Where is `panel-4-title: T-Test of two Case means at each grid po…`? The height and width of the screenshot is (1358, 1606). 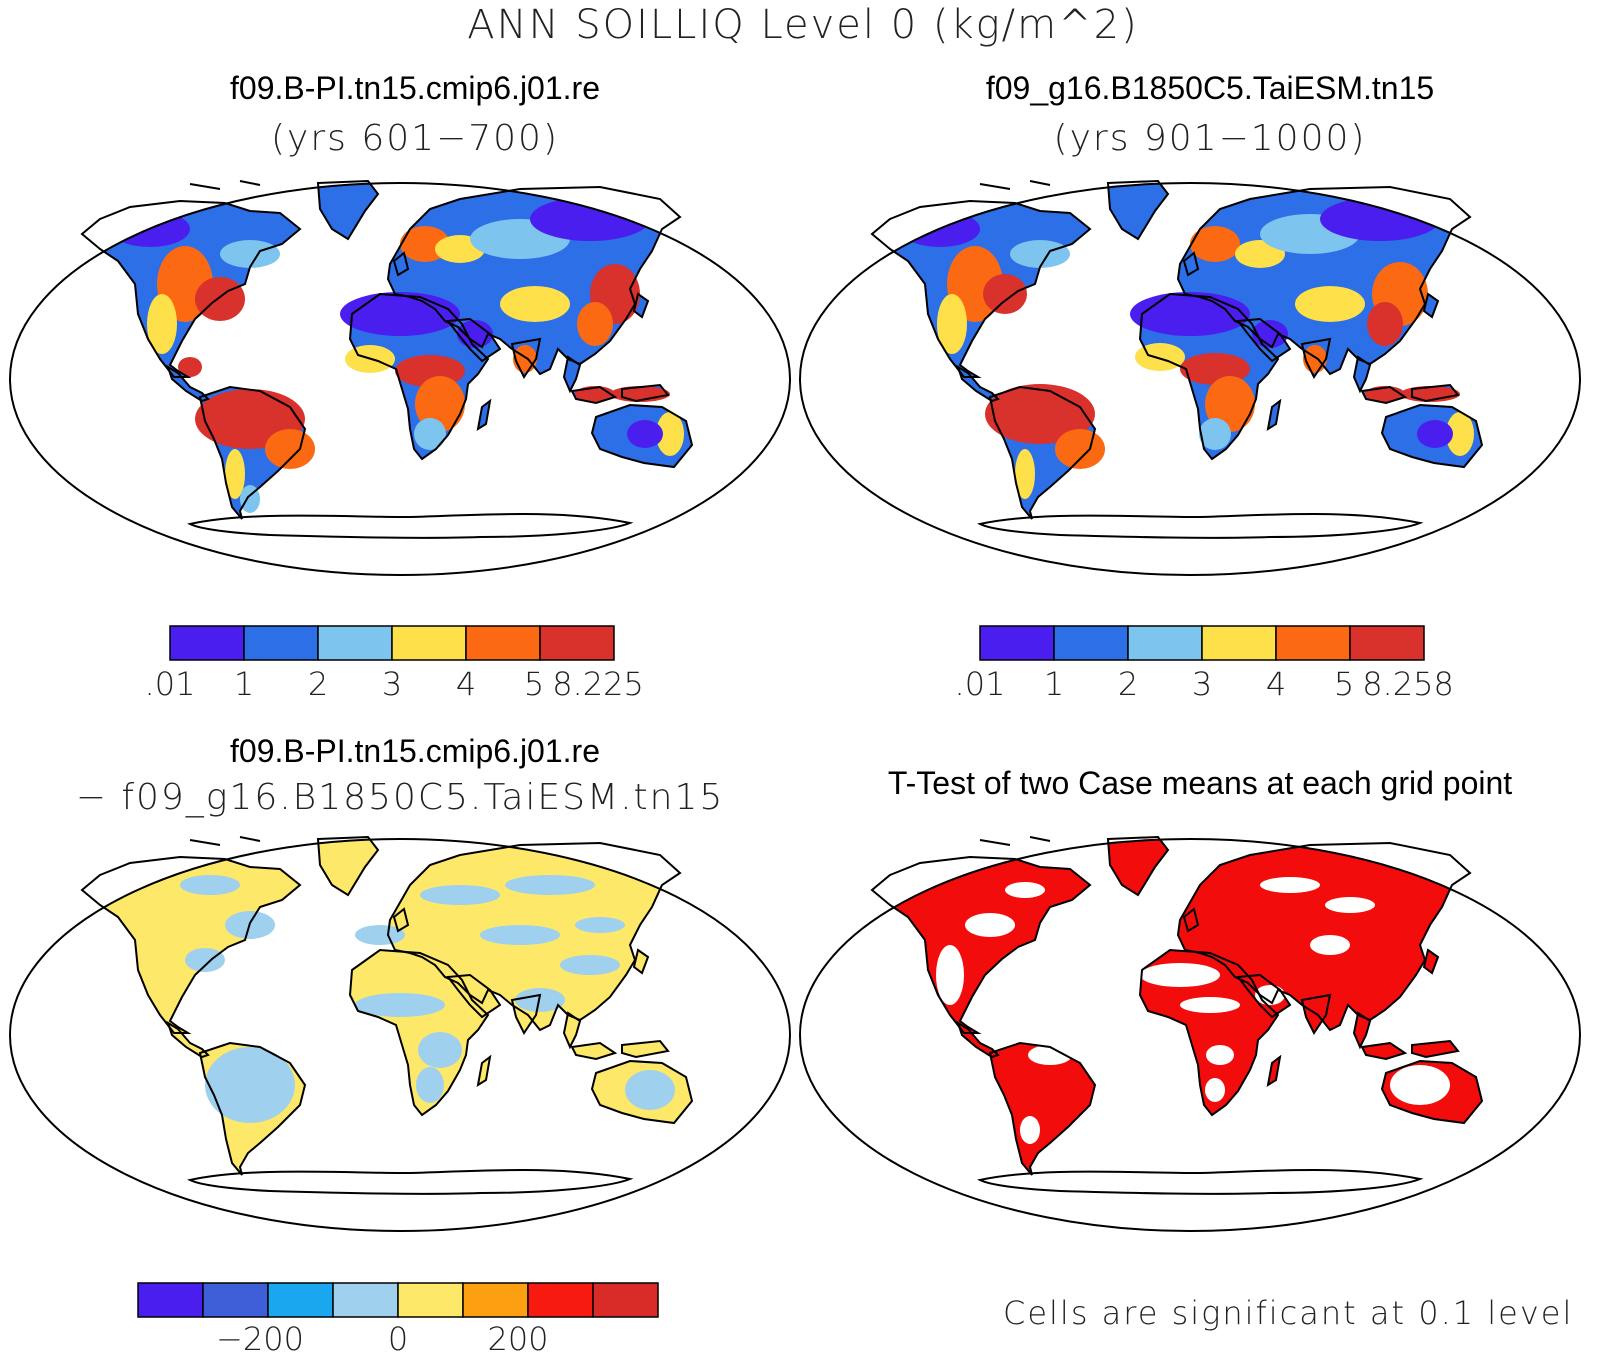
panel-4-title: T-Test of two Case means at each grid po… is located at coordinates (1200, 783).